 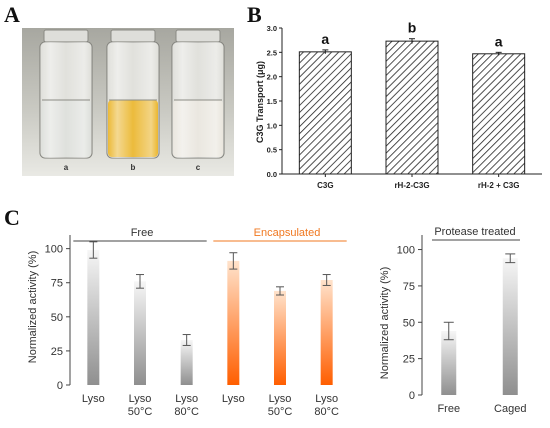 What do you see at coordinates (325, 185) in the screenshot?
I see `transport-x-tick-label: C3G` at bounding box center [325, 185].